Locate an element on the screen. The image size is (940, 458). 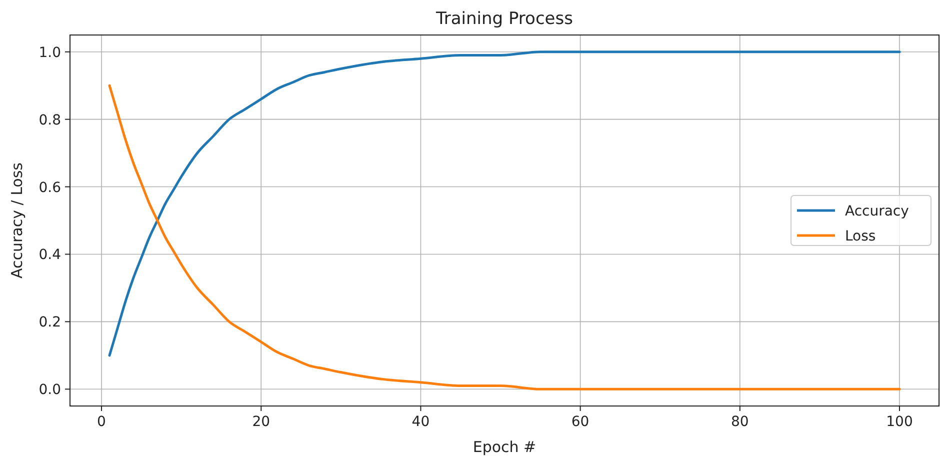
x-tick-label: 20 is located at coordinates (261, 422).